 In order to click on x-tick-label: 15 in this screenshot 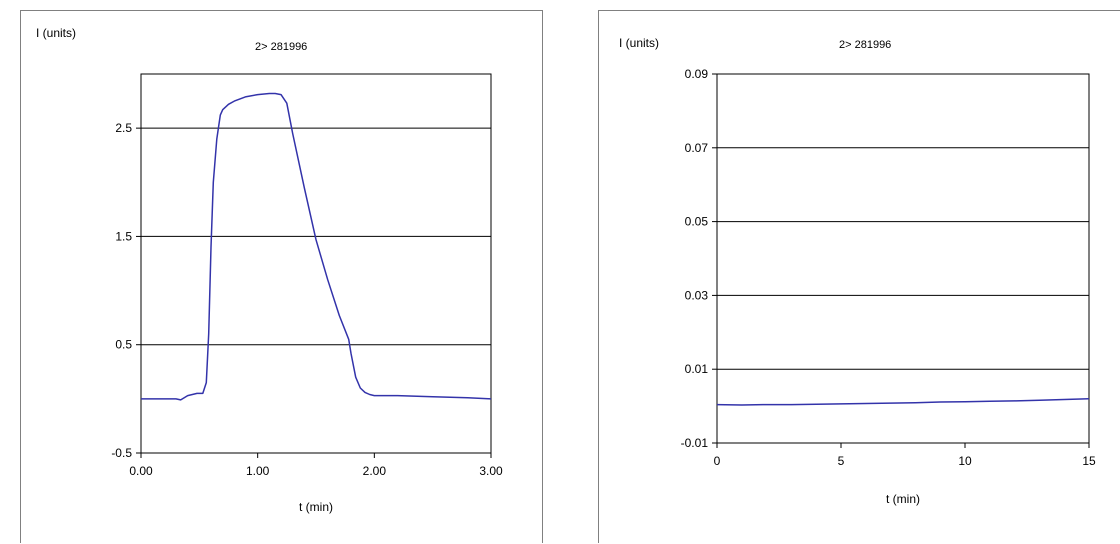, I will do `click(1089, 461)`.